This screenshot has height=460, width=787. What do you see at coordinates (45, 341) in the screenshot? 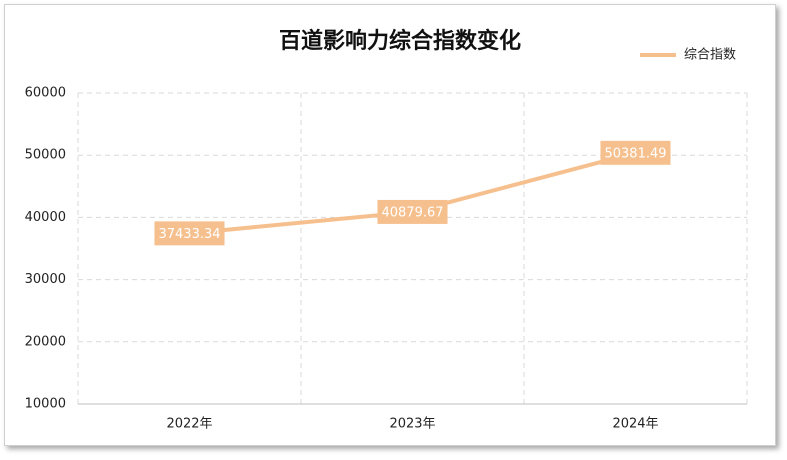
I see `y-tick-label: 20000` at bounding box center [45, 341].